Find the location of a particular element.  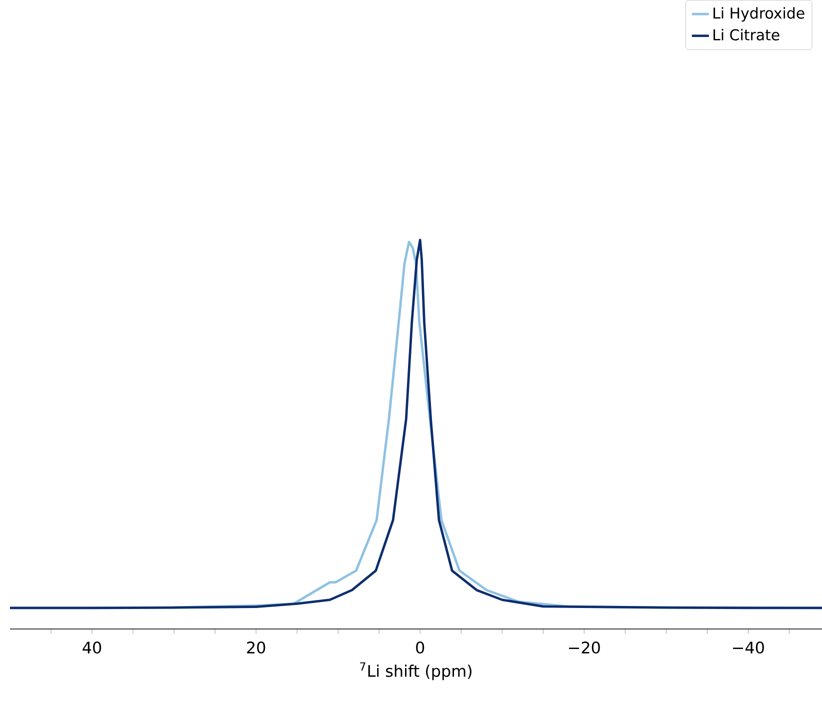

legend-label: Li Citrate is located at coordinates (747, 34).